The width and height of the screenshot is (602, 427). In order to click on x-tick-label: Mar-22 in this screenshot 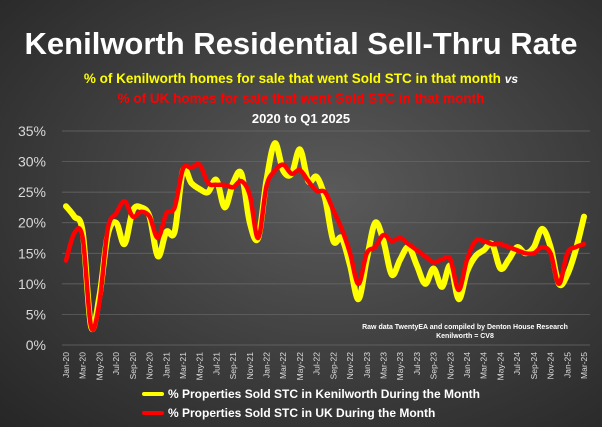, I will do `click(283, 365)`.